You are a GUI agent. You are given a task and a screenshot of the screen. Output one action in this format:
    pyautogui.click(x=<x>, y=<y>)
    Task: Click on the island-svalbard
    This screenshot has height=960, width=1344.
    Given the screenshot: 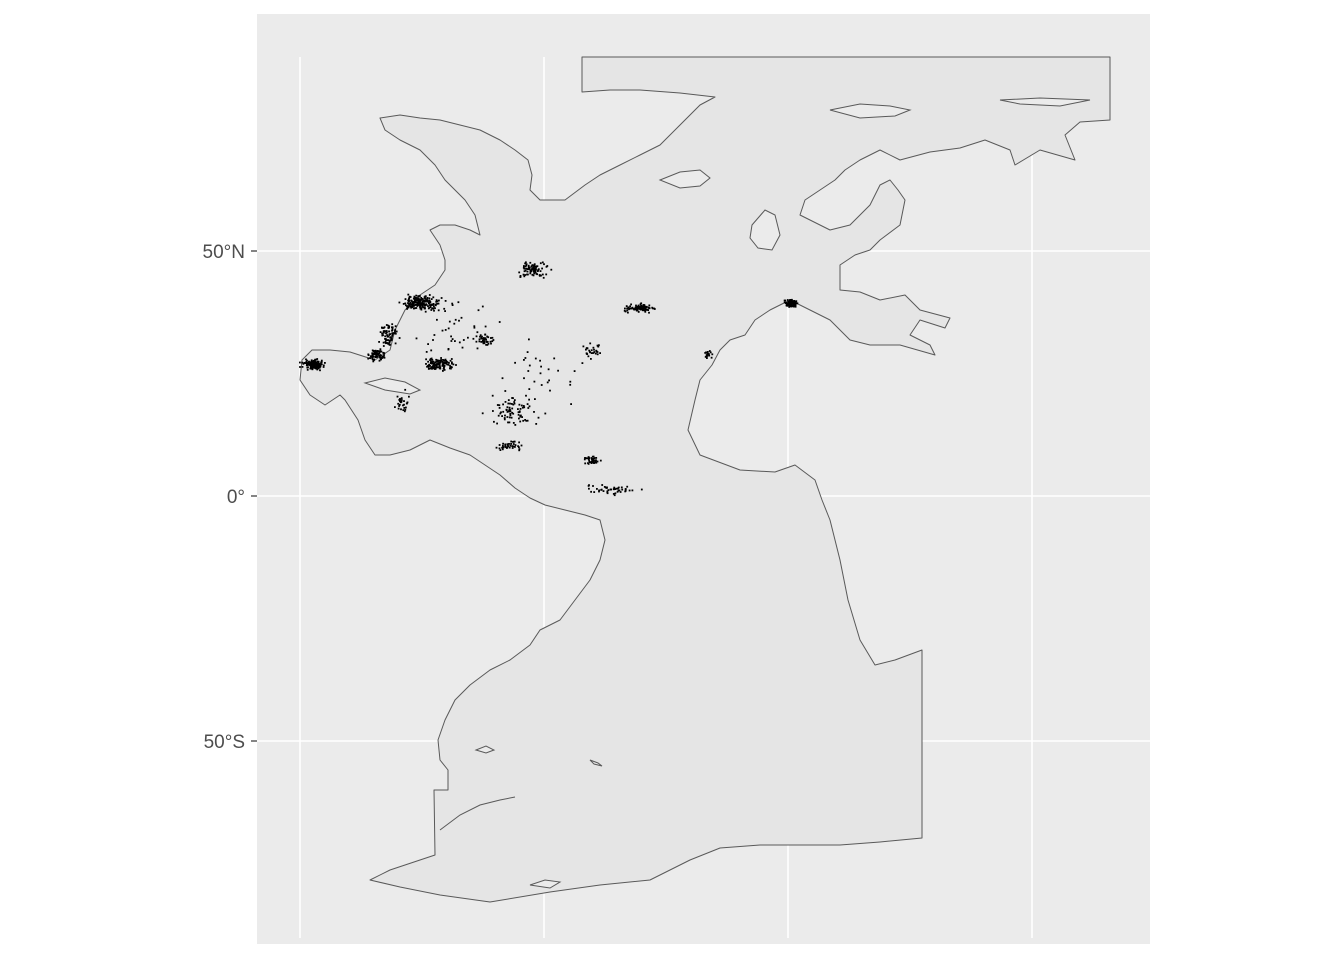 What is the action you would take?
    pyautogui.click(x=870, y=111)
    